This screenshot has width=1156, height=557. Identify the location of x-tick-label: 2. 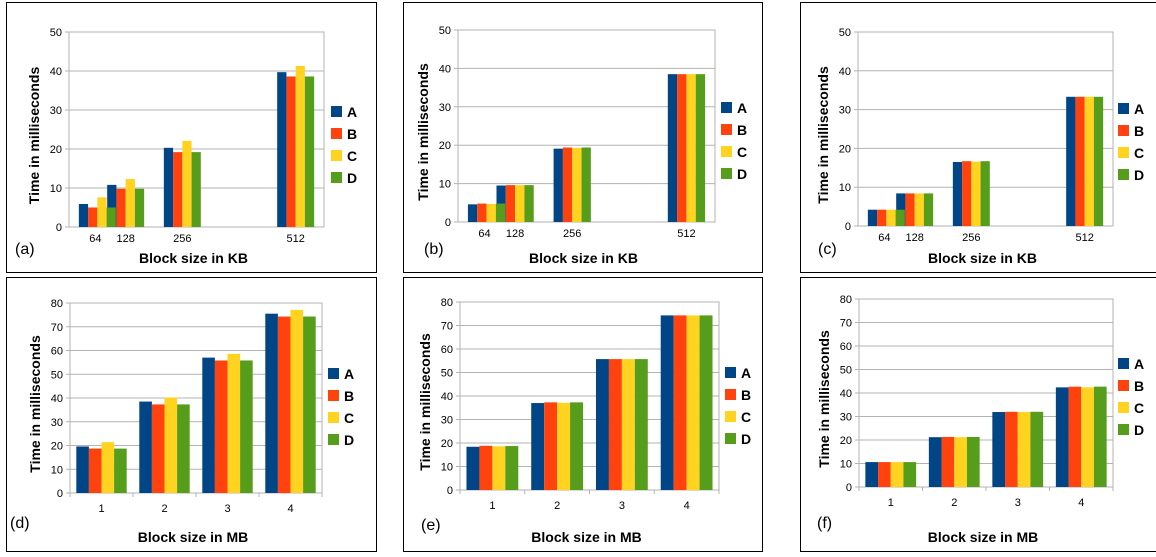
(164, 509).